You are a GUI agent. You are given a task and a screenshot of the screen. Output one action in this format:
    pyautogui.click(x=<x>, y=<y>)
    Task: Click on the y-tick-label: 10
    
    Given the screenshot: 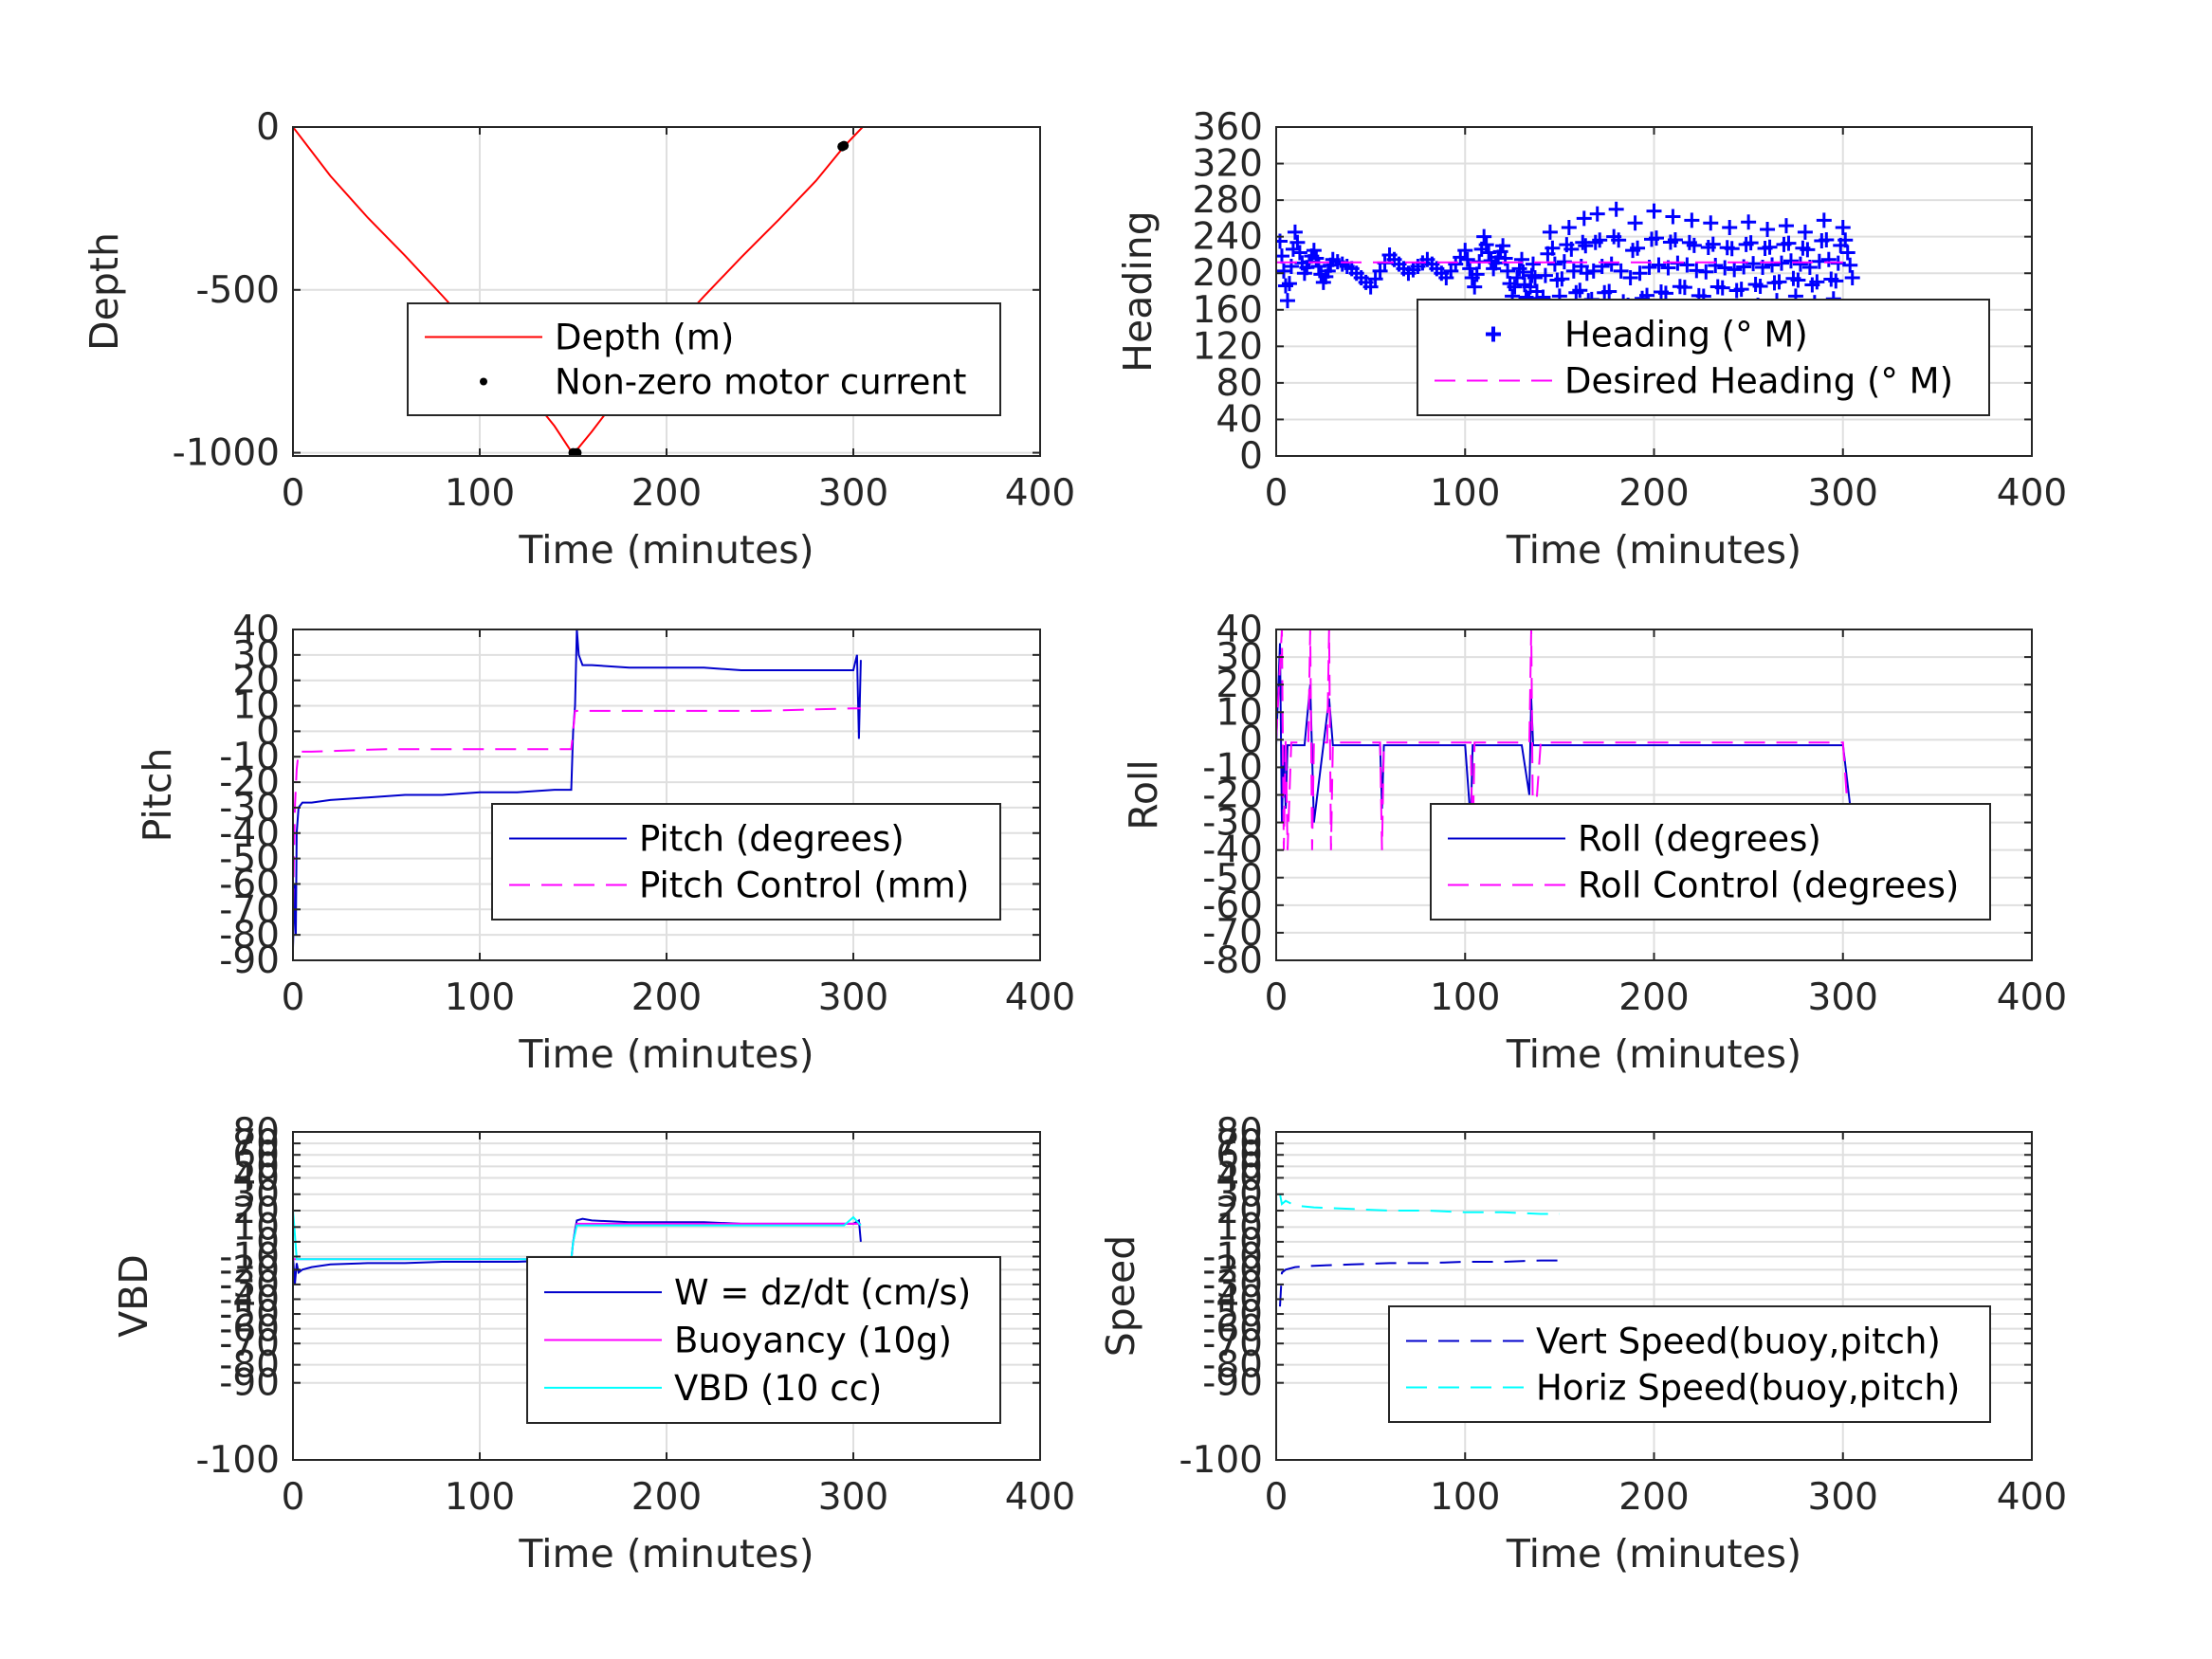 What is the action you would take?
    pyautogui.click(x=1239, y=1227)
    